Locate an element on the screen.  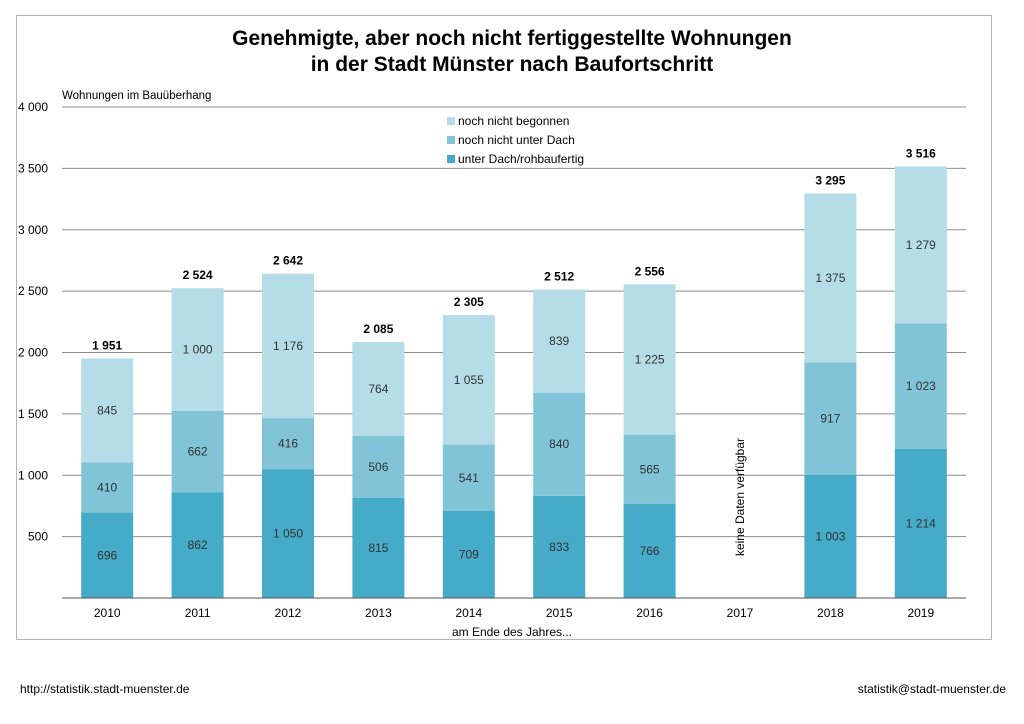
chart-title-line-2: in der Stadt Münster nach Baufortschritt is located at coordinates (512, 64).